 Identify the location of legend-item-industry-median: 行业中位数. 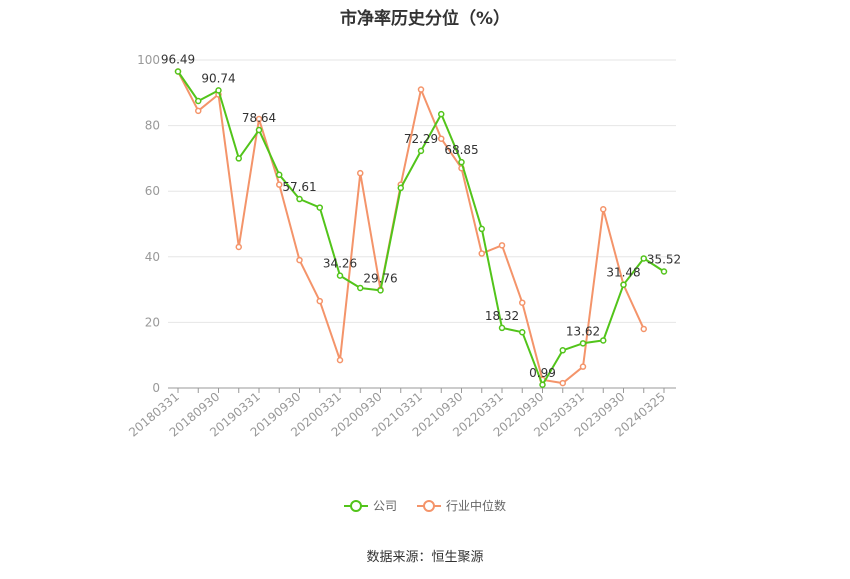
(461, 505).